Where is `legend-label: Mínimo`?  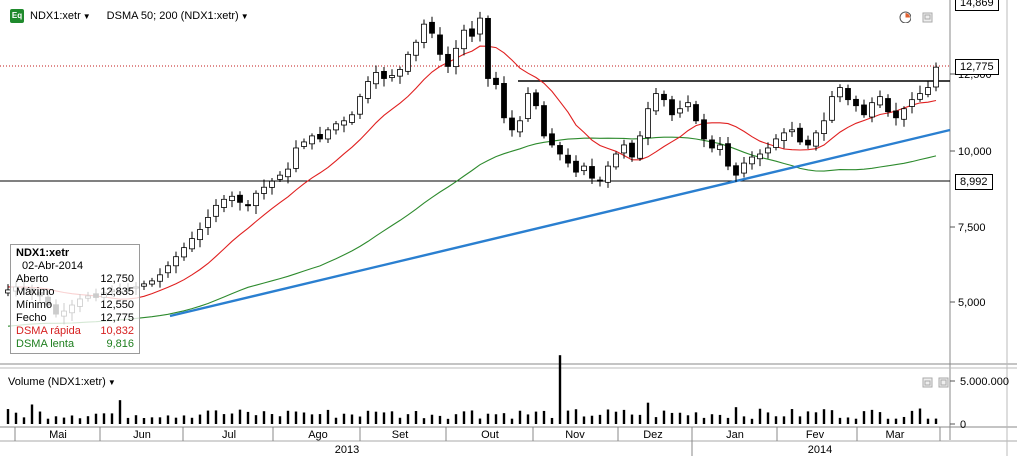 legend-label: Mínimo is located at coordinates (34, 305).